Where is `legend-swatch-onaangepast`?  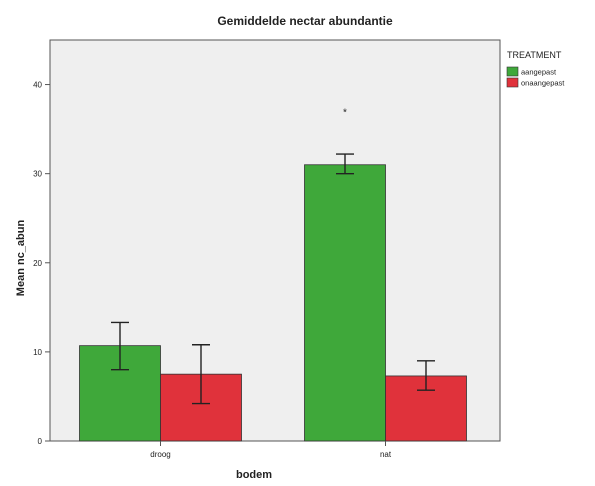
legend-swatch-onaangepast is located at coordinates (512, 82).